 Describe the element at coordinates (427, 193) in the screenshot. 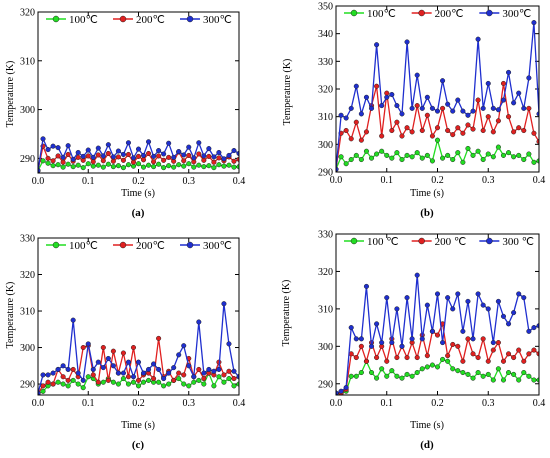

I see `xlabel-b: Time (s)` at that location.